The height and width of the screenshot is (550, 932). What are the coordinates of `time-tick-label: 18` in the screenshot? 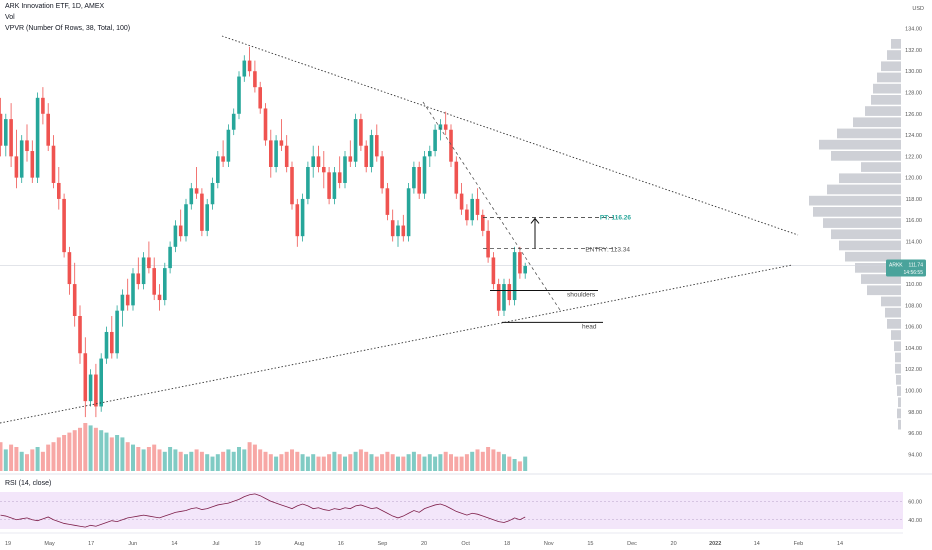 It's located at (507, 544).